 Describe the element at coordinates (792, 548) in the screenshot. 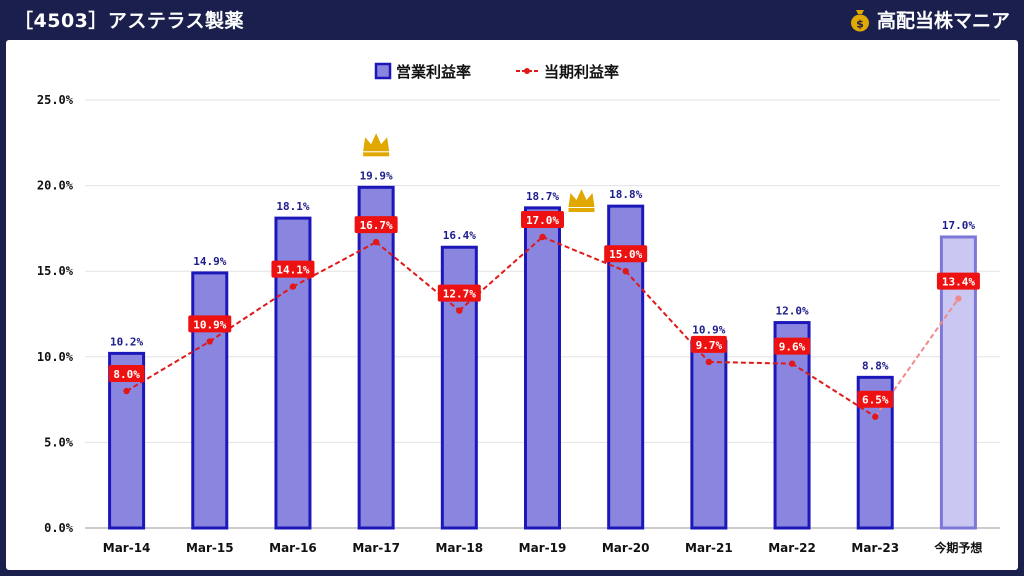

I see `x-tick-label: Mar-22` at that location.